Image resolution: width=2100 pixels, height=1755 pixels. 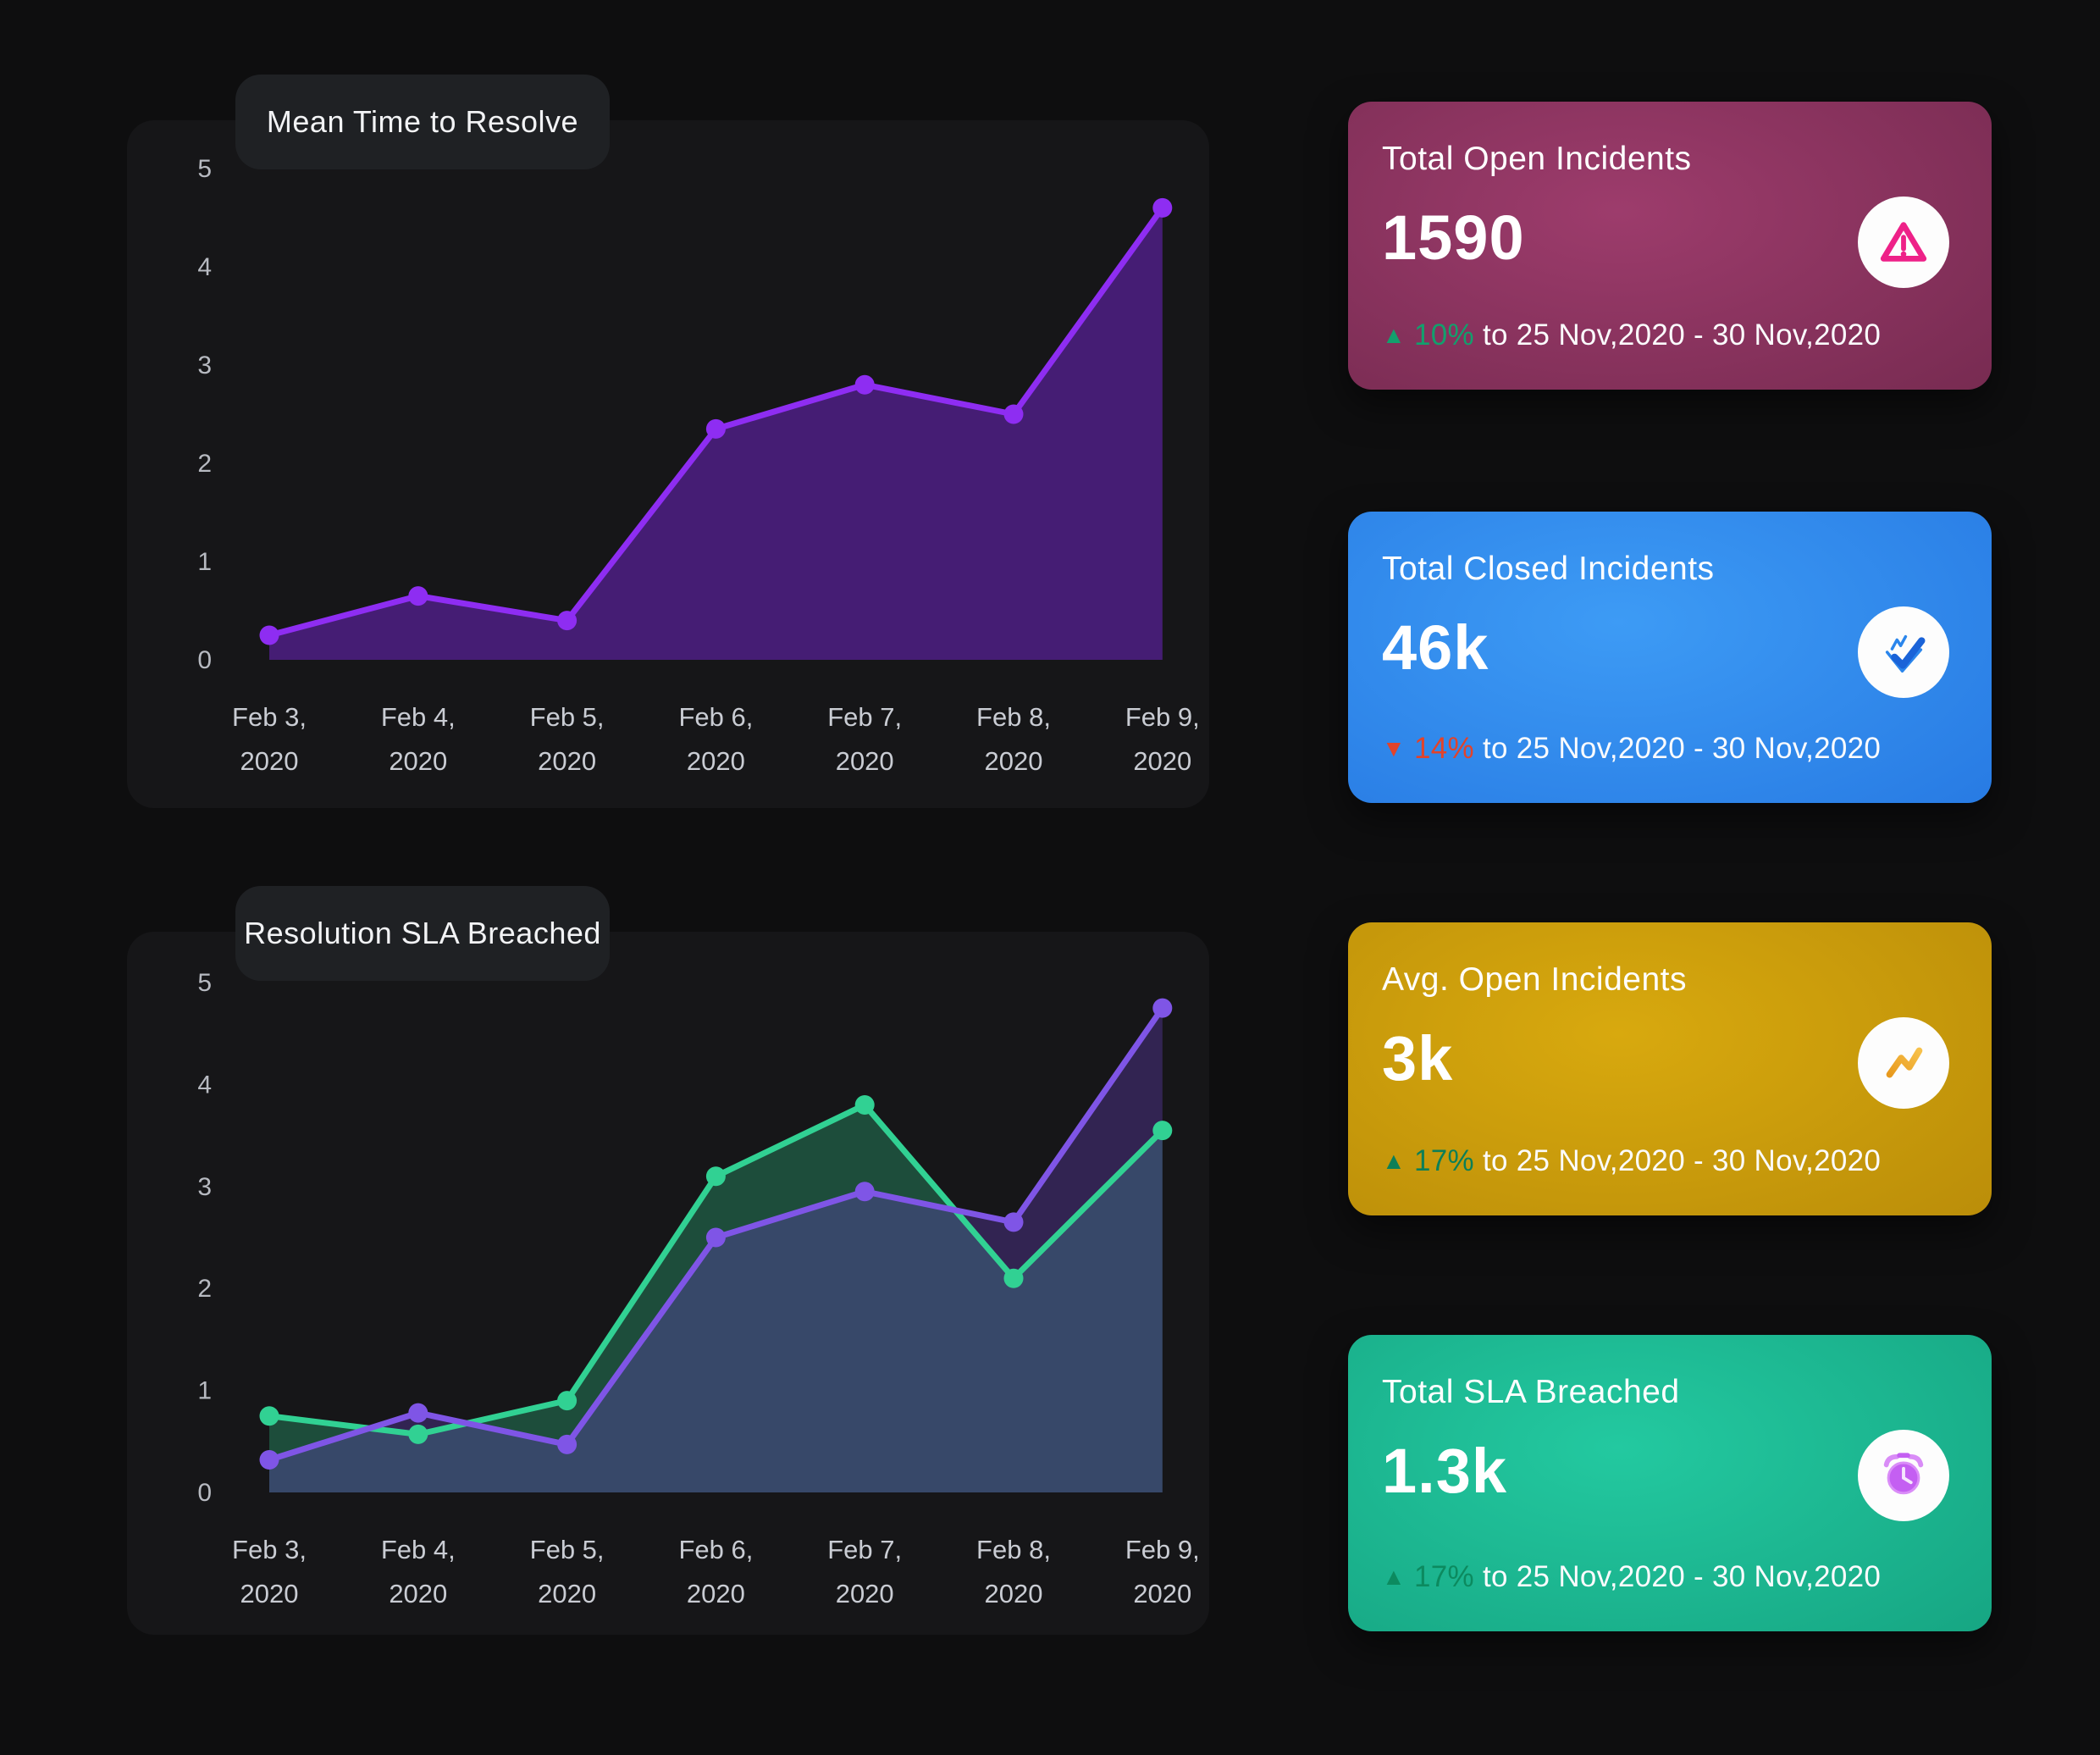 What do you see at coordinates (1444, 335) in the screenshot?
I see `delta-value: 10%` at bounding box center [1444, 335].